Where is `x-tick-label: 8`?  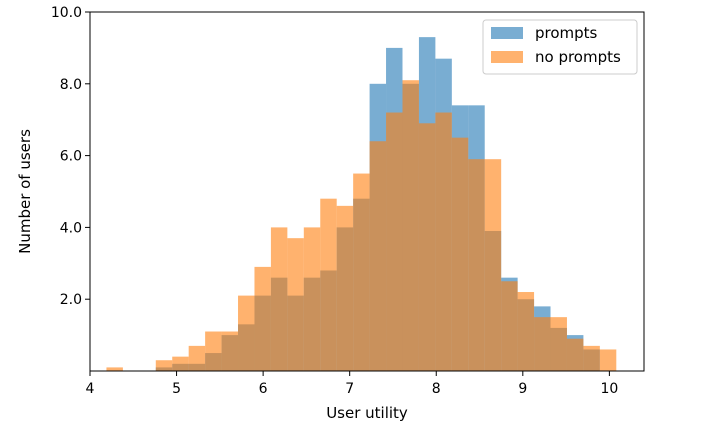 x-tick-label: 8 is located at coordinates (436, 389).